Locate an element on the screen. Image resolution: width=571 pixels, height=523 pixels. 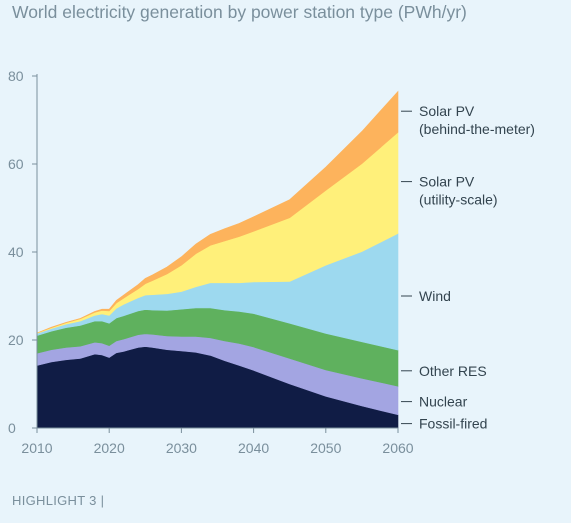
y-tick-label: 20 is located at coordinates (16, 340).